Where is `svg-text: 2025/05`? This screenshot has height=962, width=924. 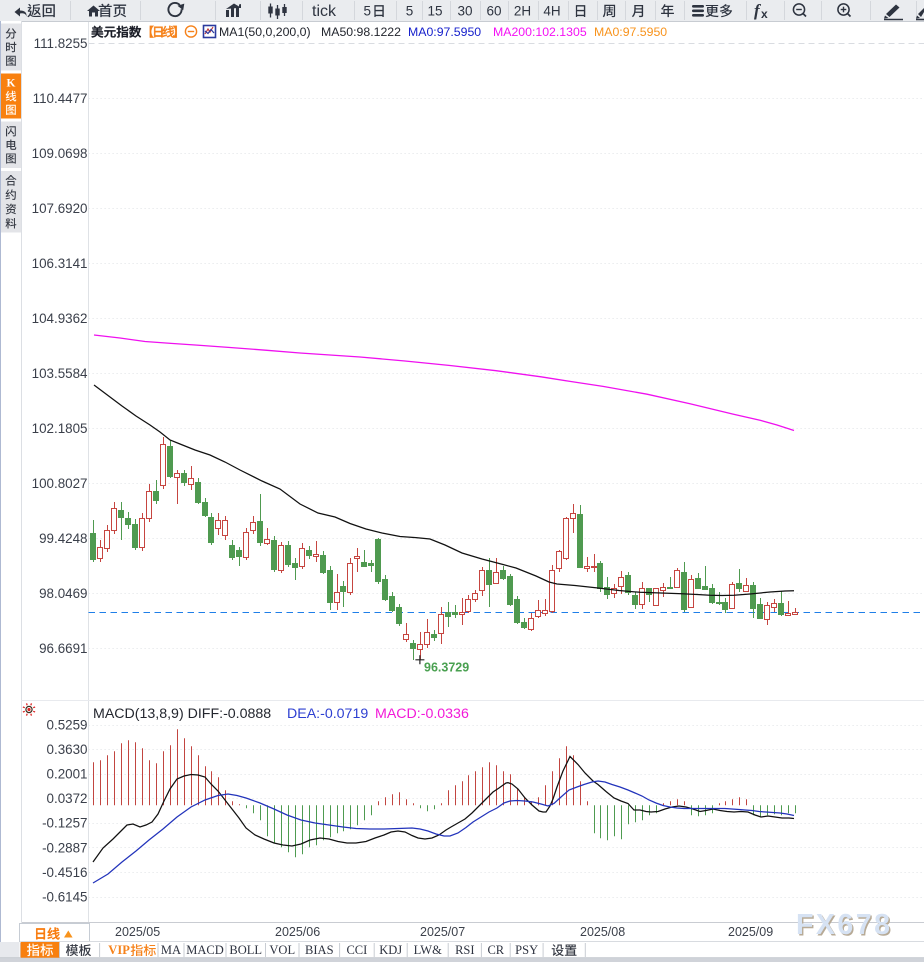
svg-text: 2025/05 is located at coordinates (137, 932).